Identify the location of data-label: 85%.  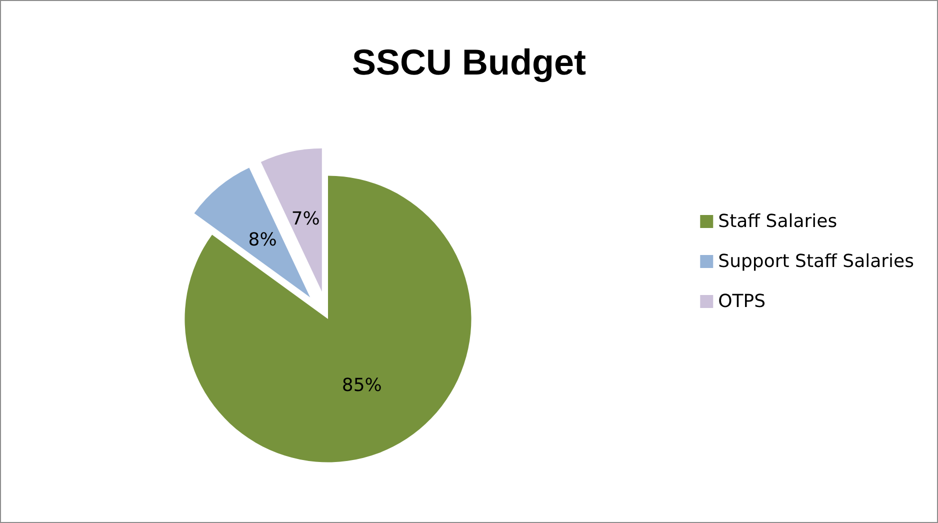
(362, 385).